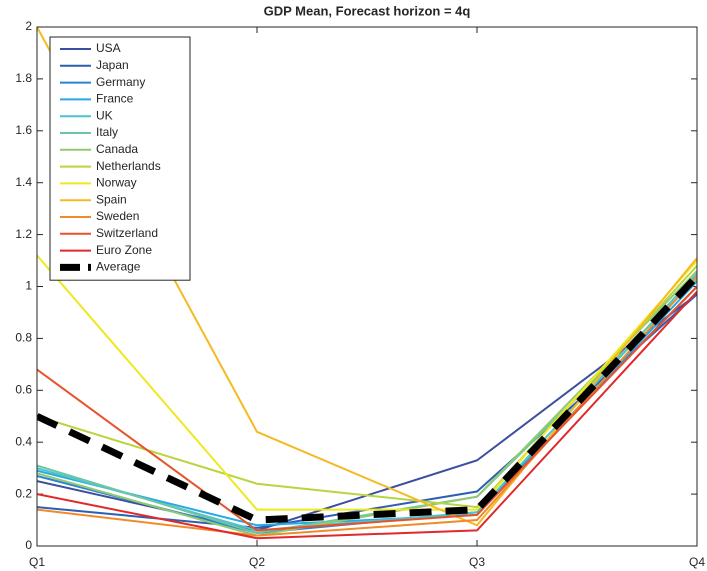 The height and width of the screenshot is (571, 707). I want to click on y-tick-label: 1.8, so click(23, 78).